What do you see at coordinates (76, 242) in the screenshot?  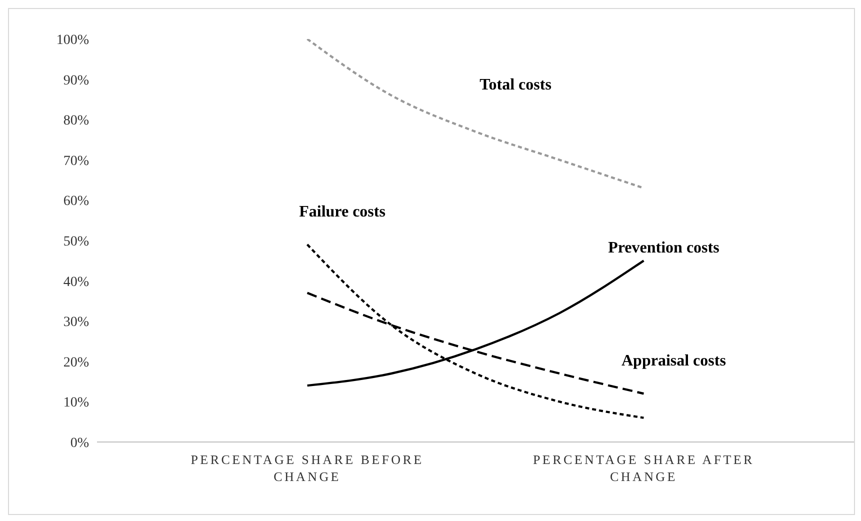 I see `y-tick-label: 50%` at bounding box center [76, 242].